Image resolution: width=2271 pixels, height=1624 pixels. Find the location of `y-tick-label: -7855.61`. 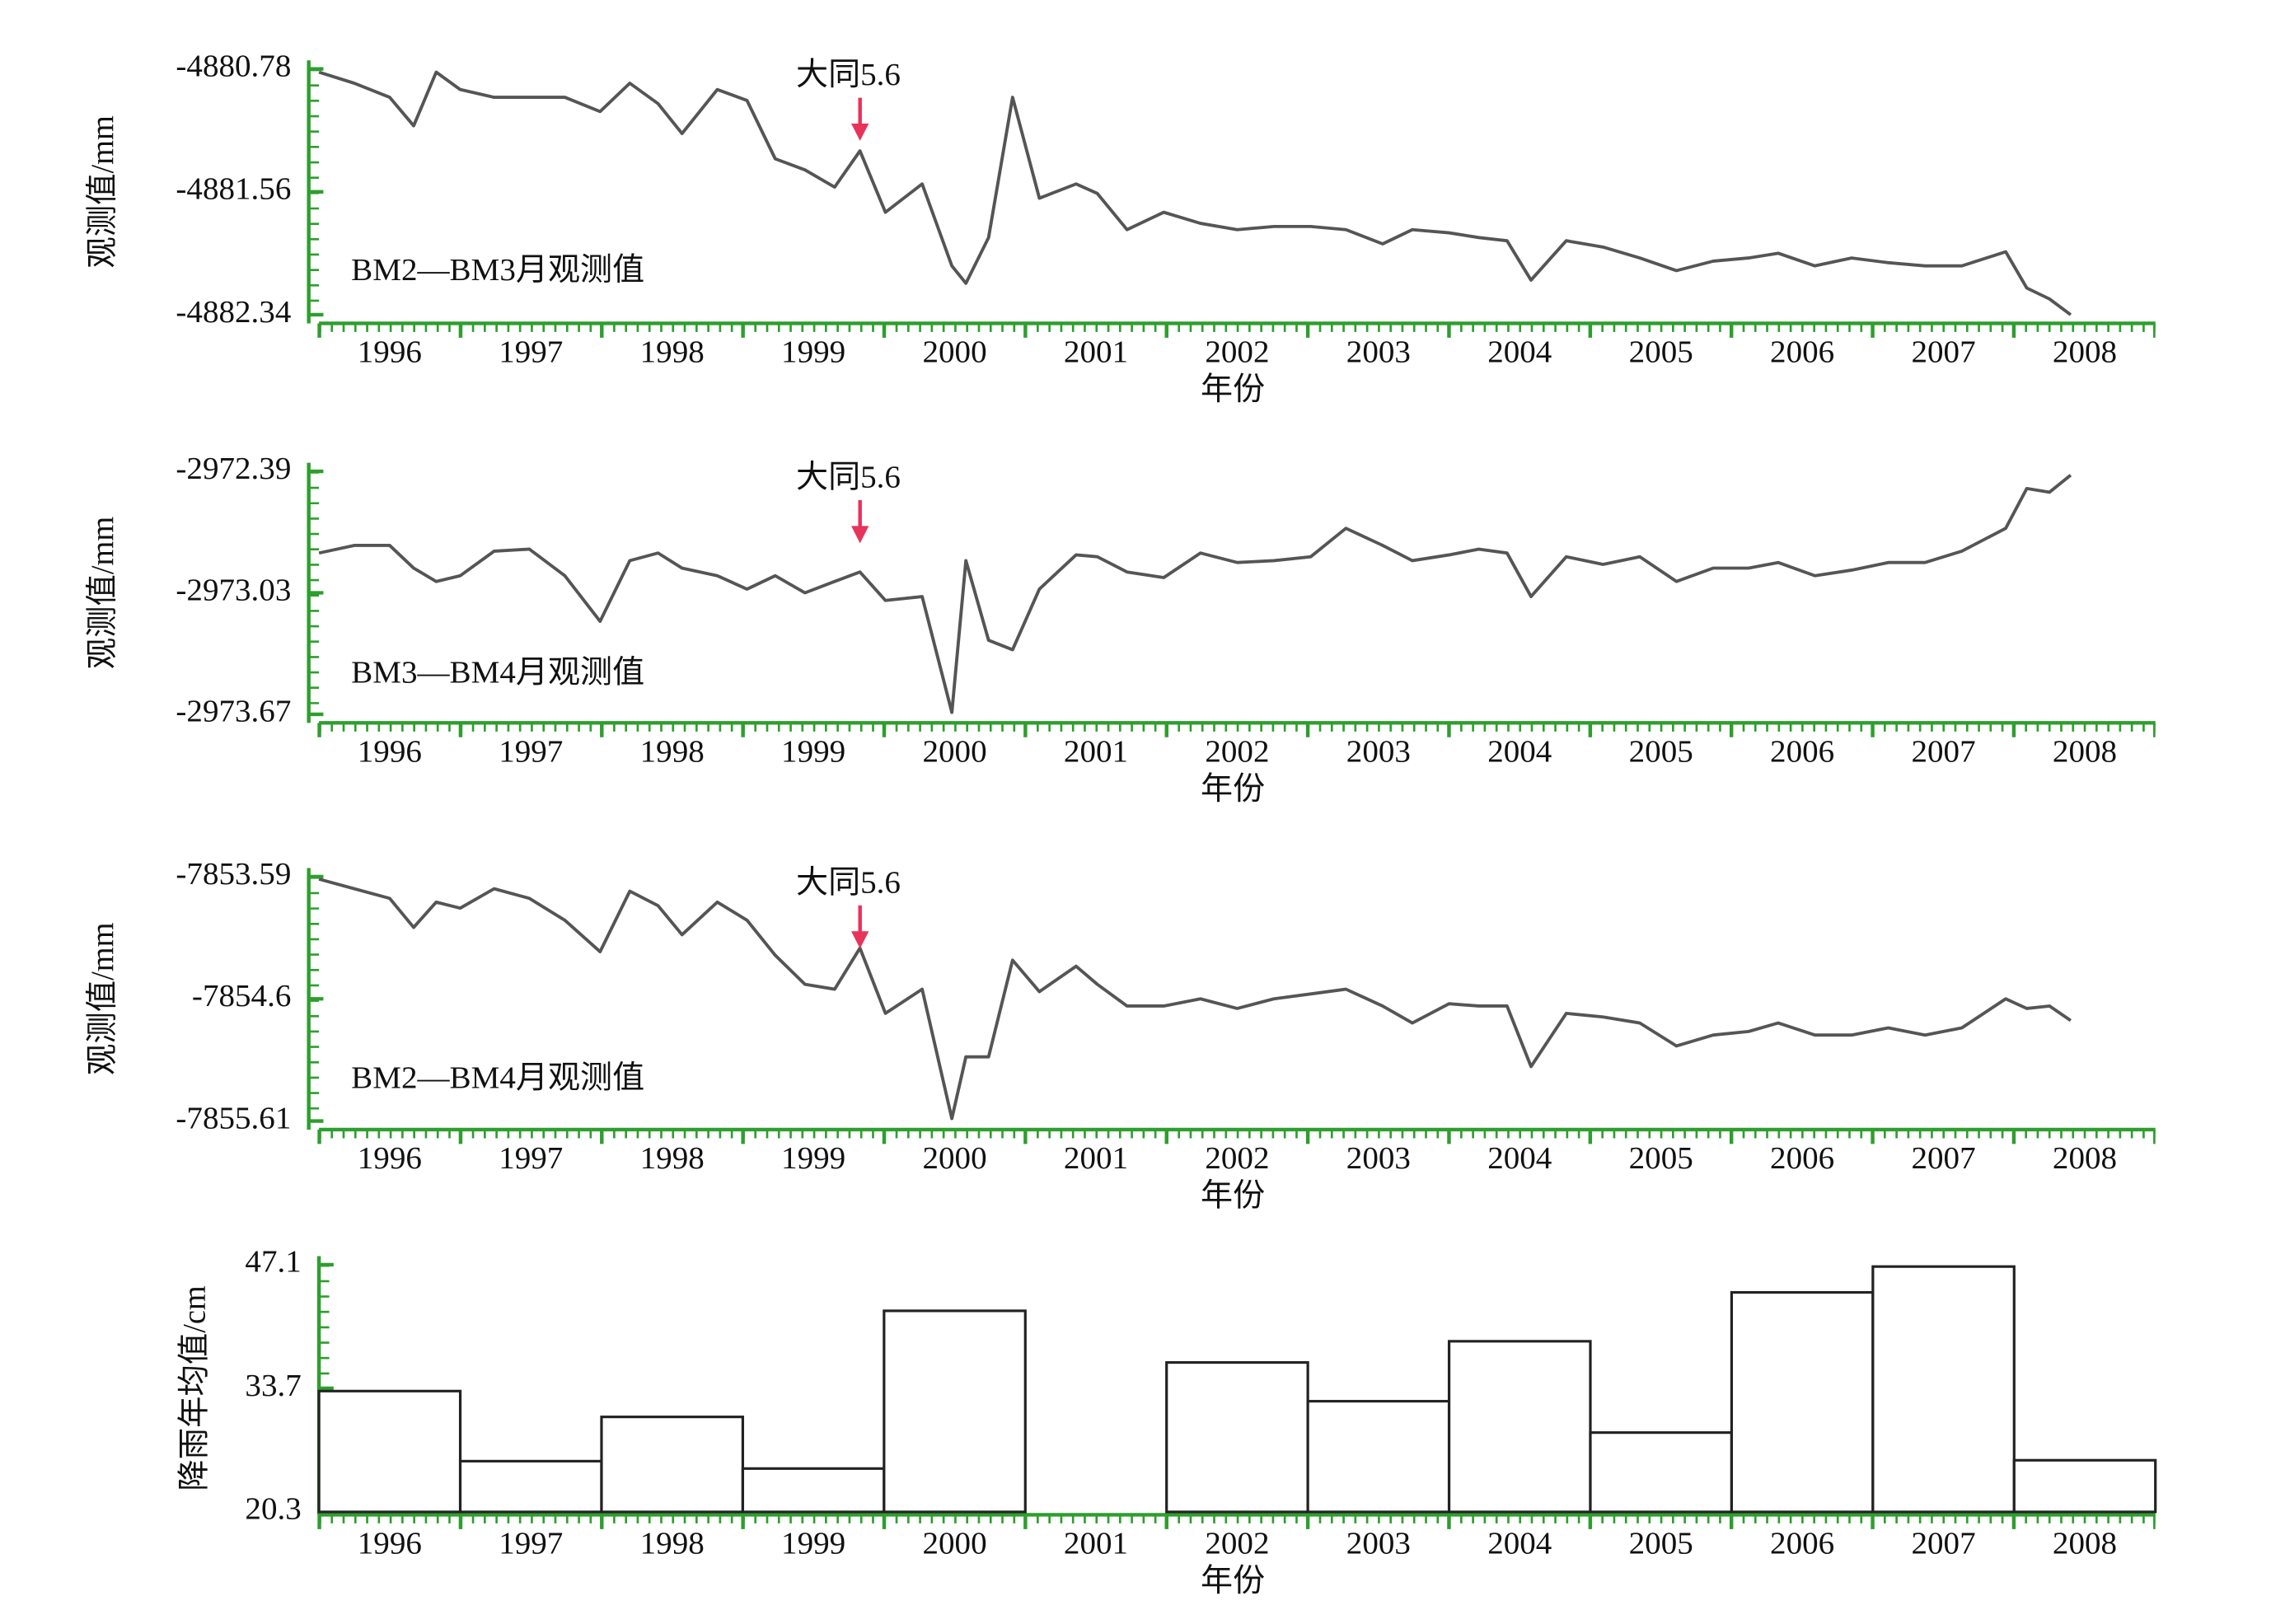

y-tick-label: -7855.61 is located at coordinates (234, 1118).